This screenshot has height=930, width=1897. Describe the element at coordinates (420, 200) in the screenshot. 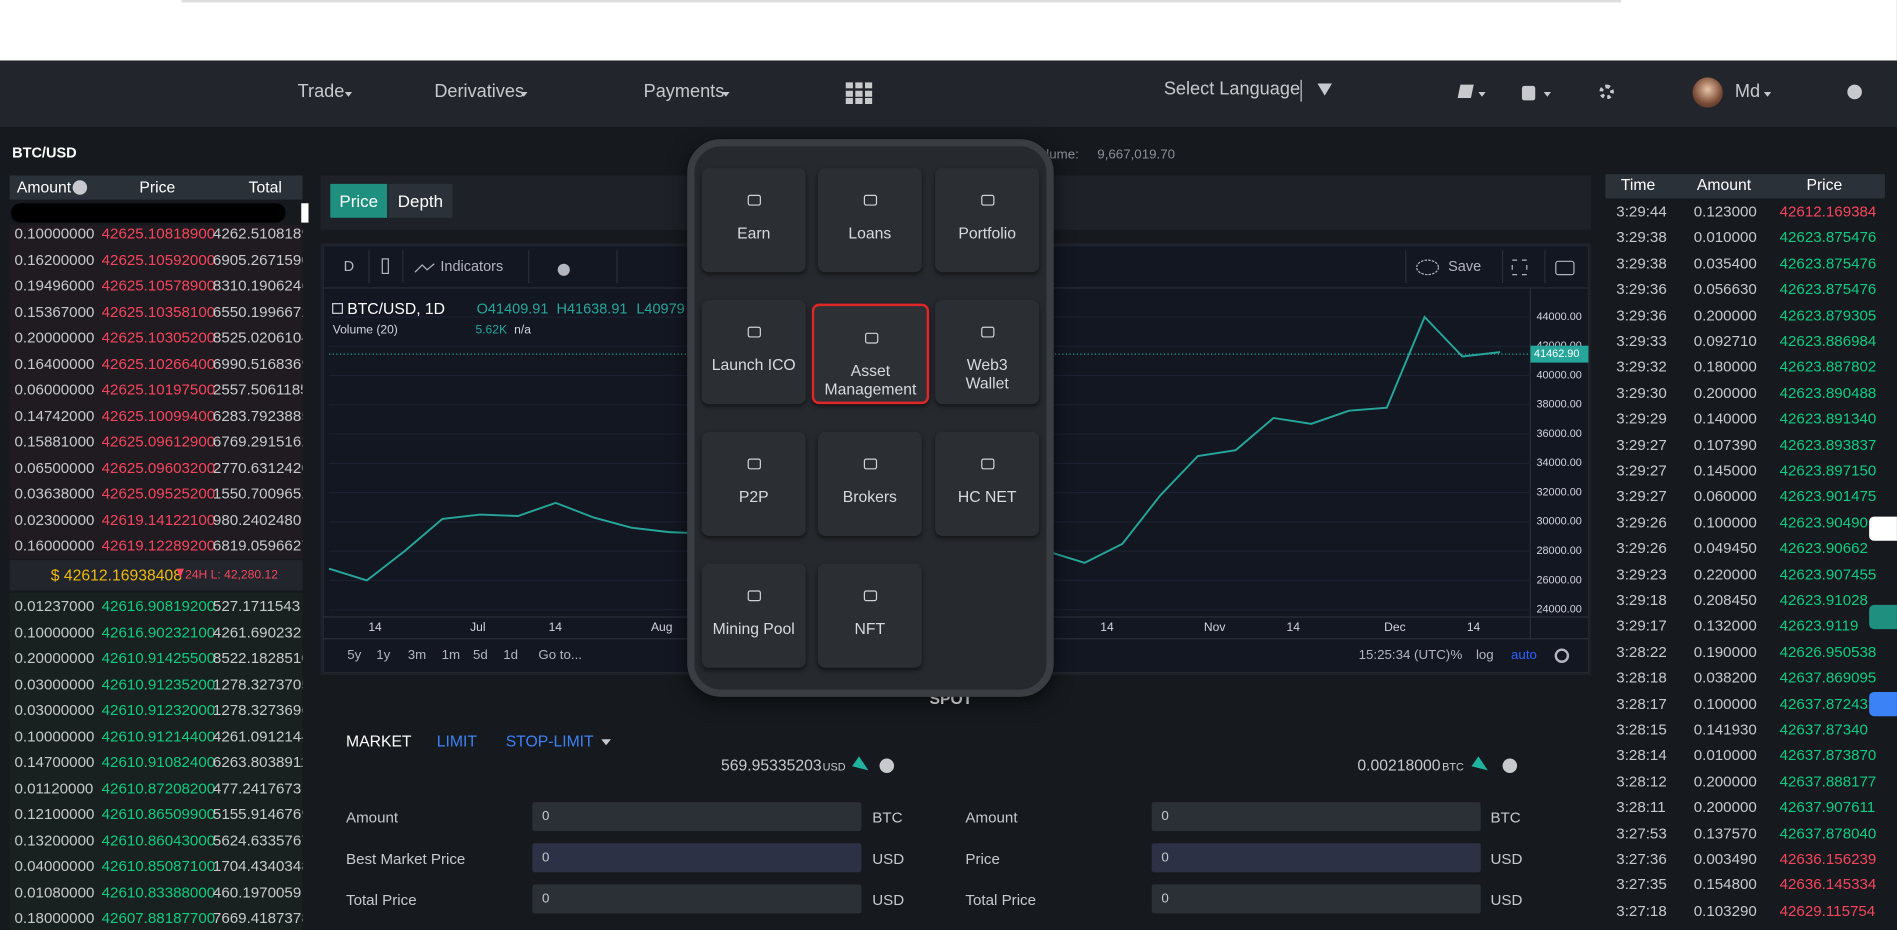

I see `tab-depth: Depth` at that location.